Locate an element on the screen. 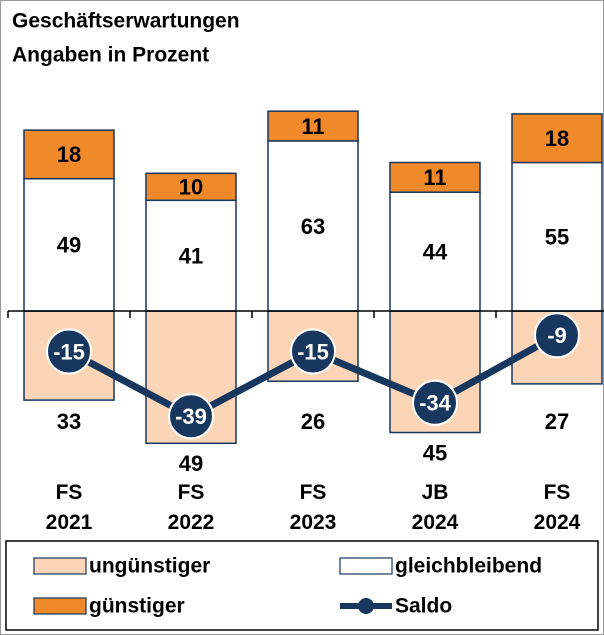  data-label: 10 is located at coordinates (191, 187).